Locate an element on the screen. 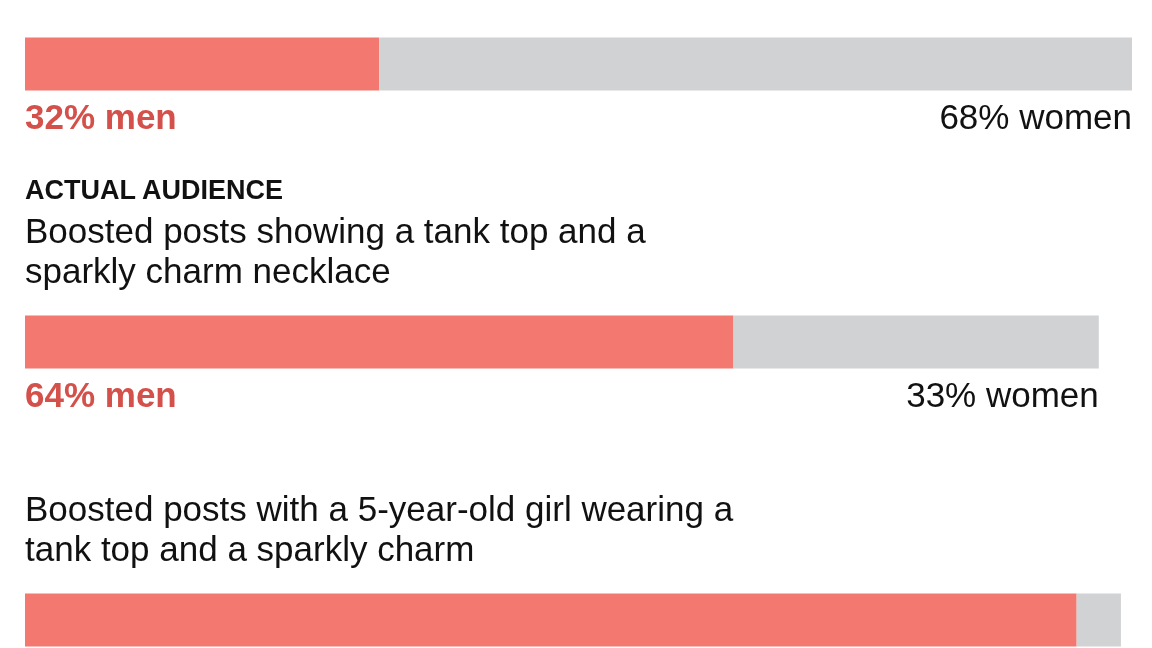  data-label: 32% men is located at coordinates (101, 116).